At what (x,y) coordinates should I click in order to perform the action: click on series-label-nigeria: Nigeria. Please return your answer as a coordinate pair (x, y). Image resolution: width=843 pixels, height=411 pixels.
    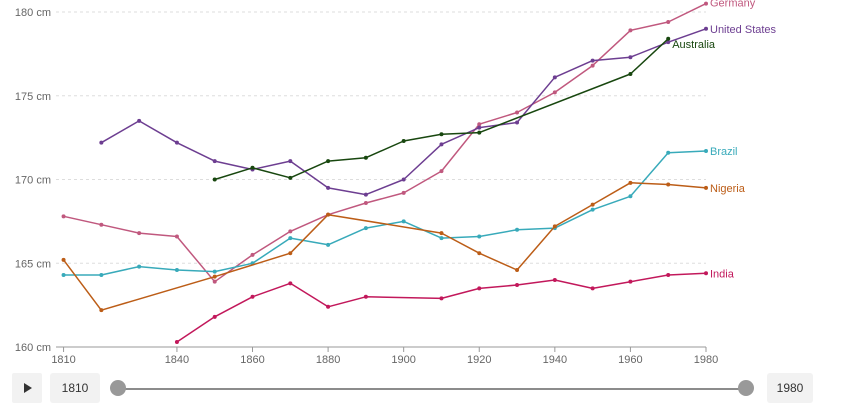
    Looking at the image, I should click on (728, 189).